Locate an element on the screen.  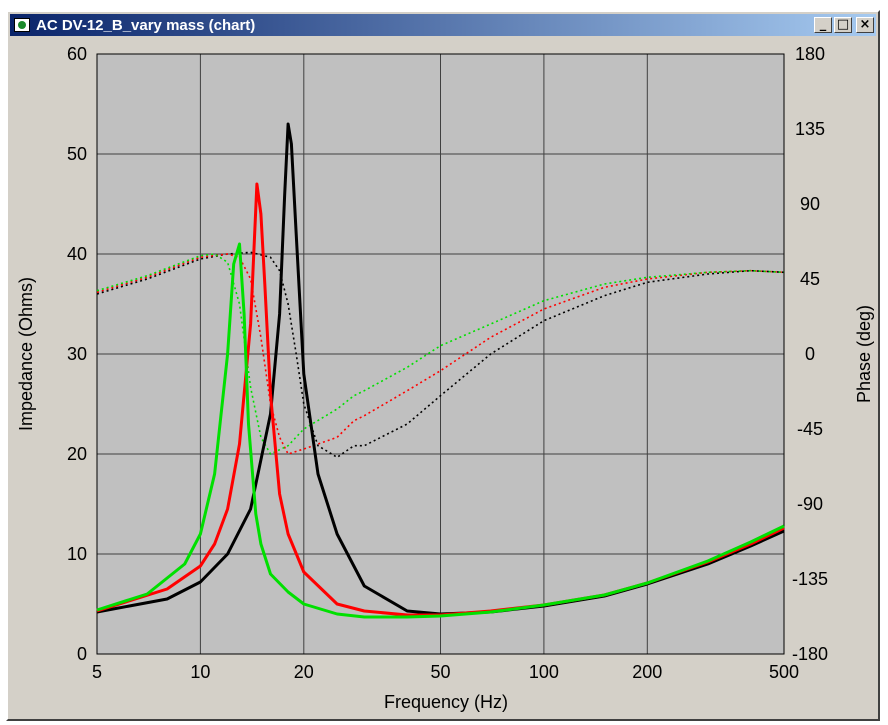
y-tick-label: 30 is located at coordinates (77, 354).